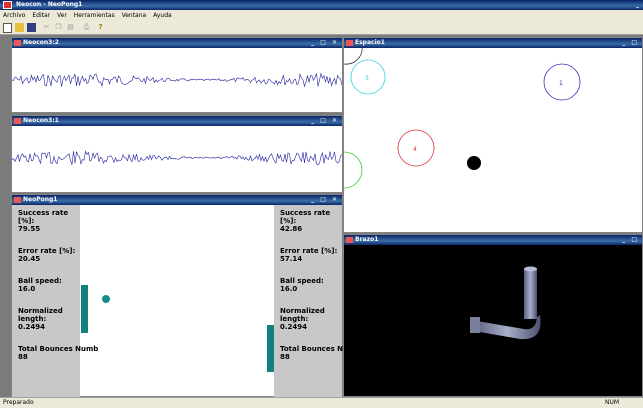  I want to click on right-speed-label: Ball speed:, so click(302, 281).